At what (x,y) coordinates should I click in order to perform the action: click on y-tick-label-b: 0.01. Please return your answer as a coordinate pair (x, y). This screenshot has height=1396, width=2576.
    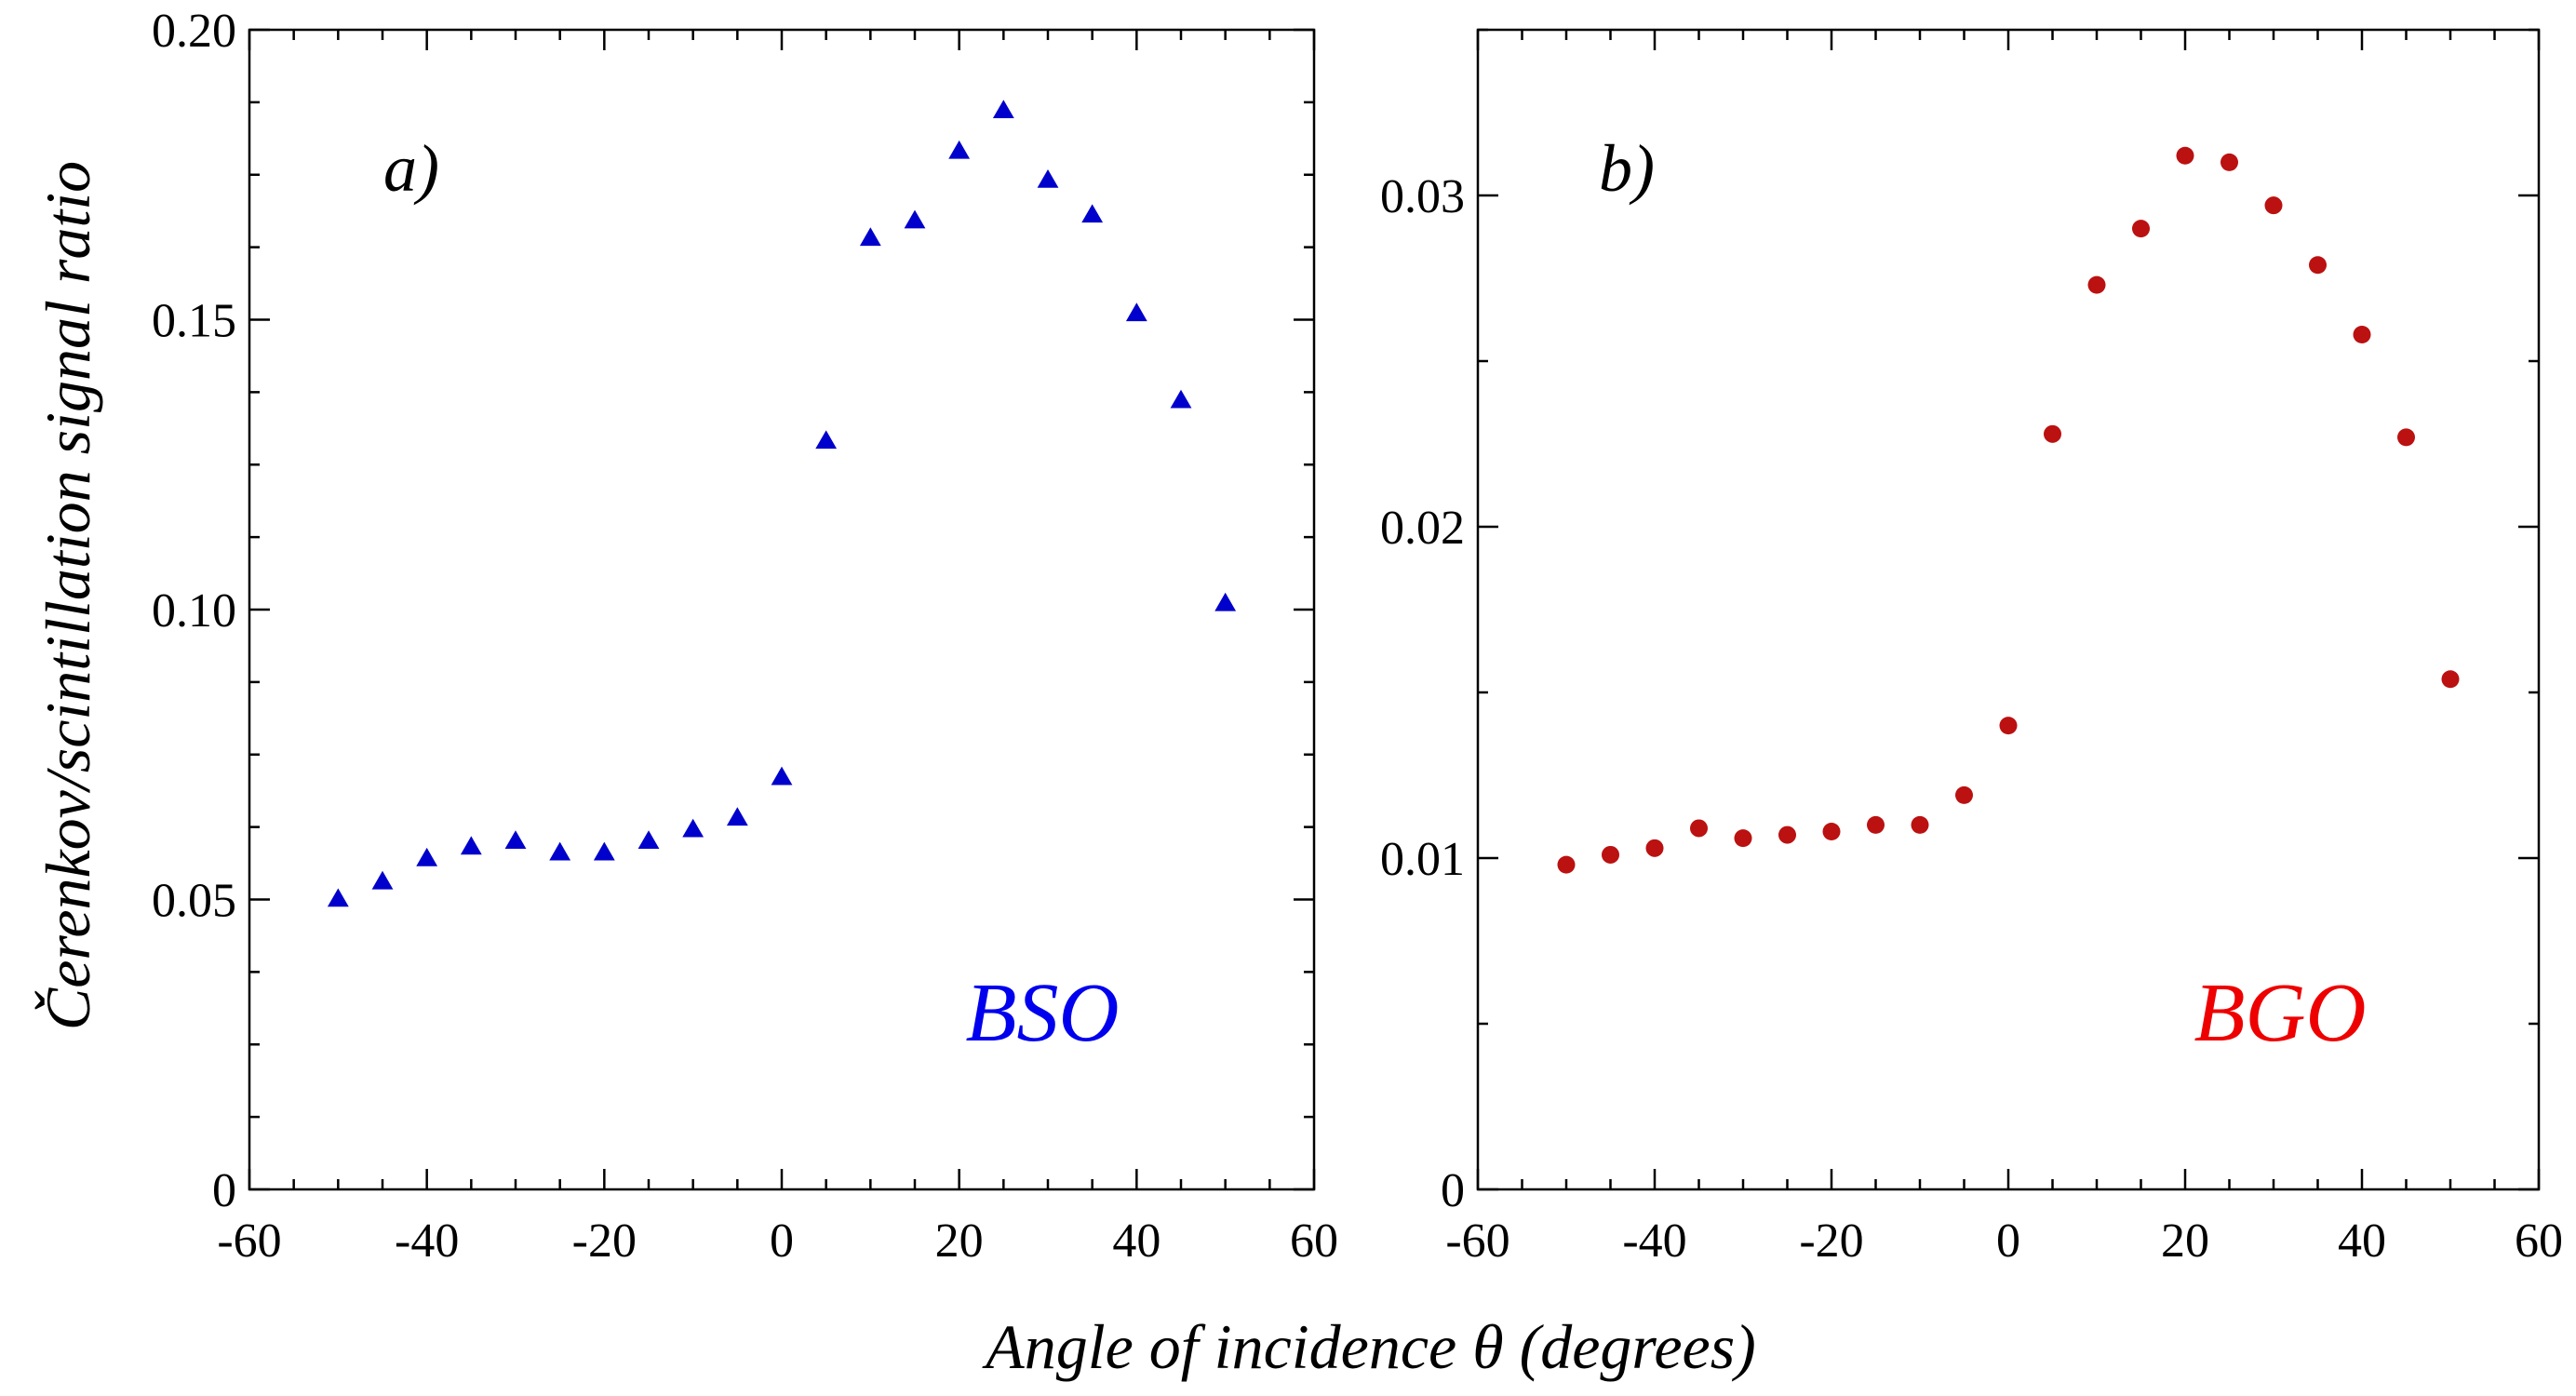
    Looking at the image, I should click on (1422, 859).